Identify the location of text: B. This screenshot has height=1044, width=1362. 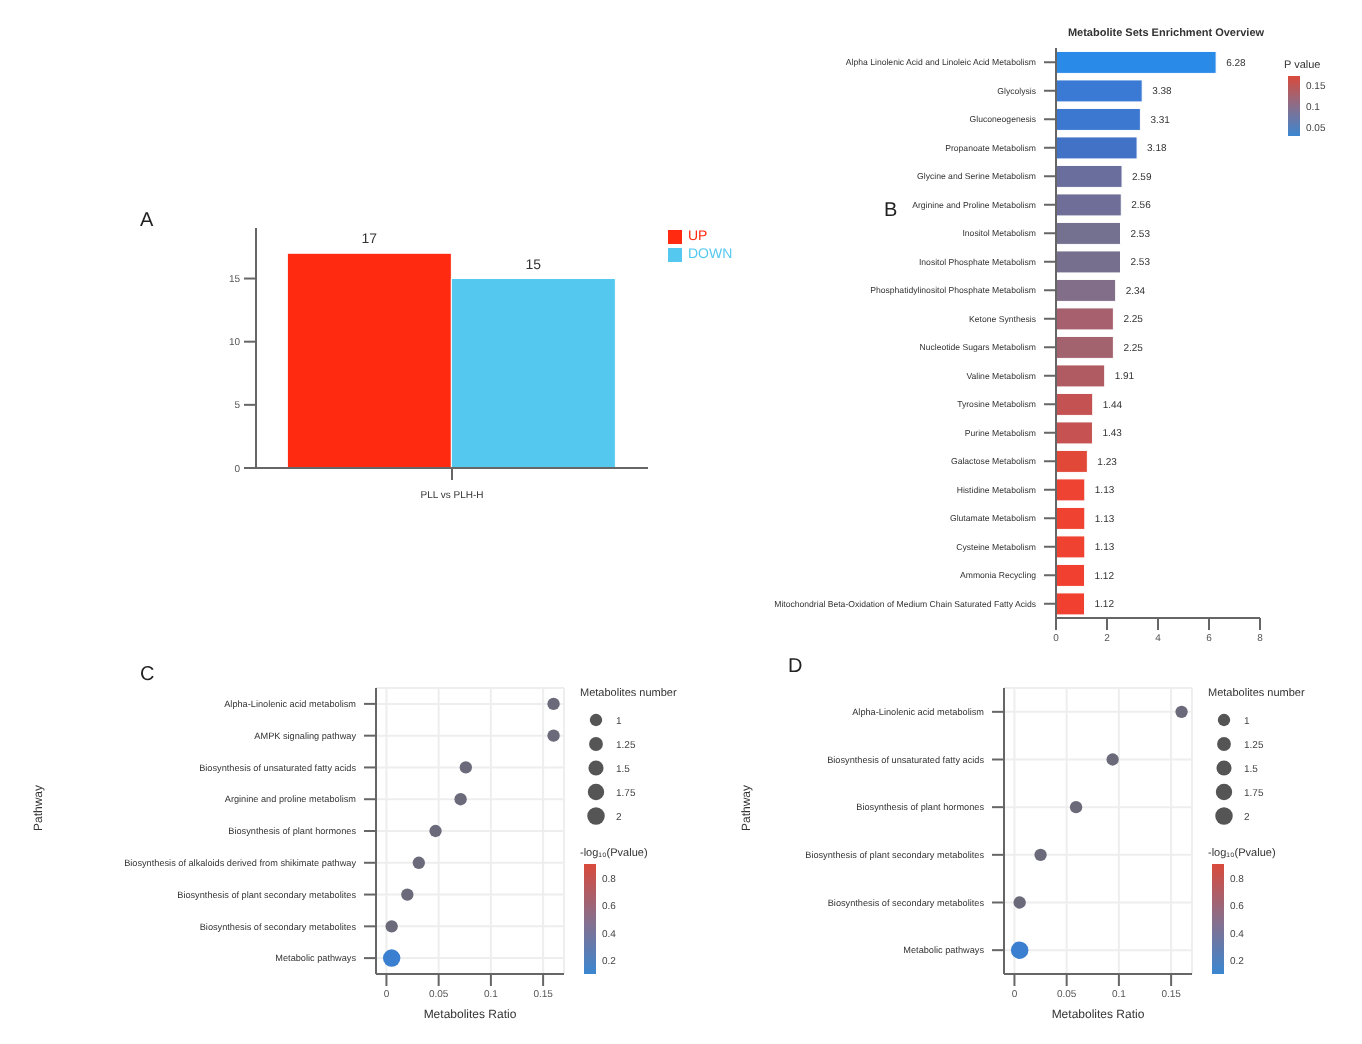
(891, 211).